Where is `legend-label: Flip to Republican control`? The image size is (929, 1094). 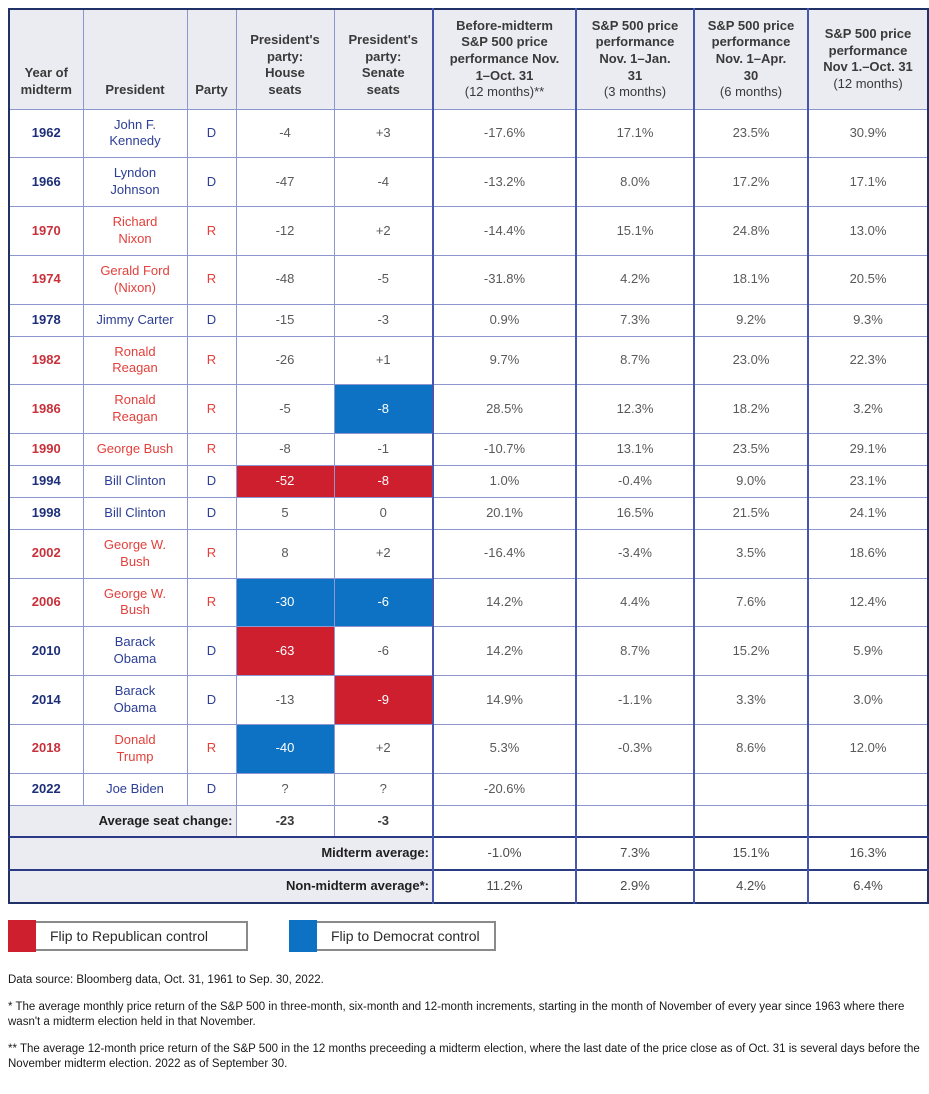
legend-label: Flip to Republican control is located at coordinates (129, 936).